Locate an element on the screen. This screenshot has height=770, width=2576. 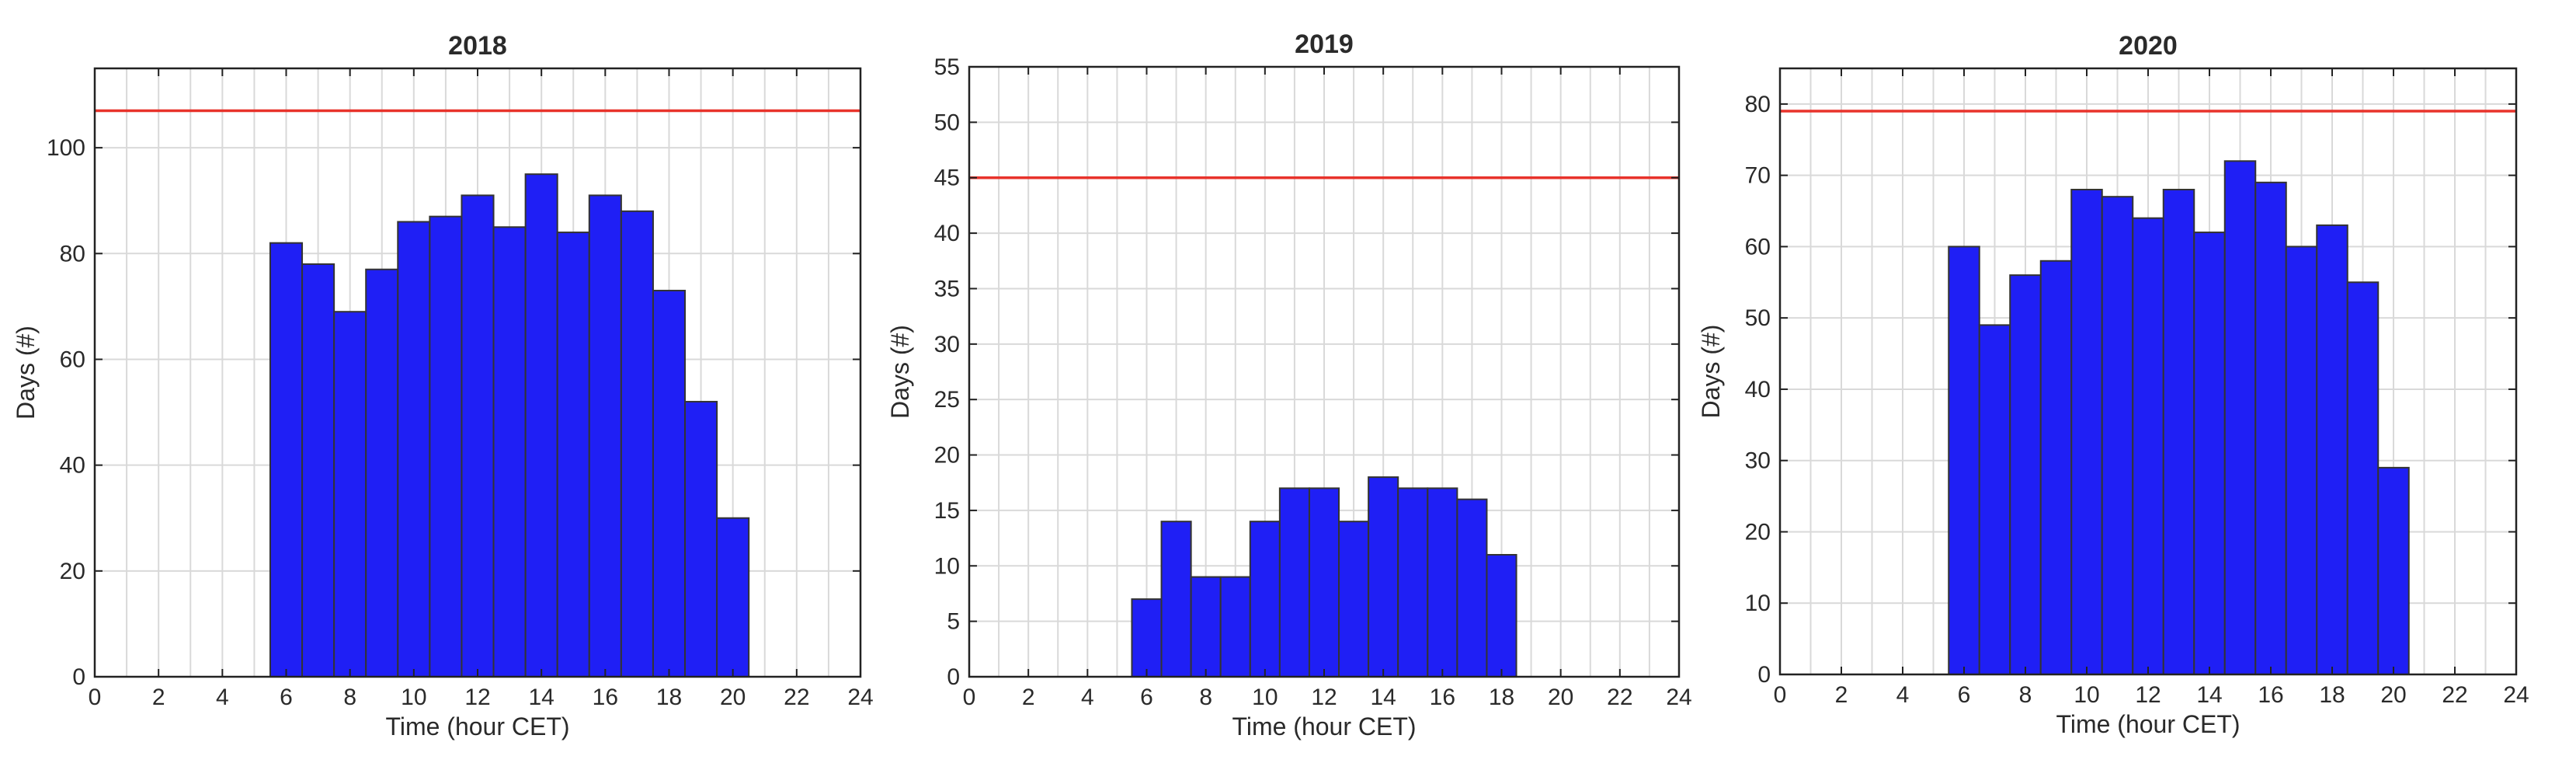
y-tick-label: 70 is located at coordinates (1758, 176).